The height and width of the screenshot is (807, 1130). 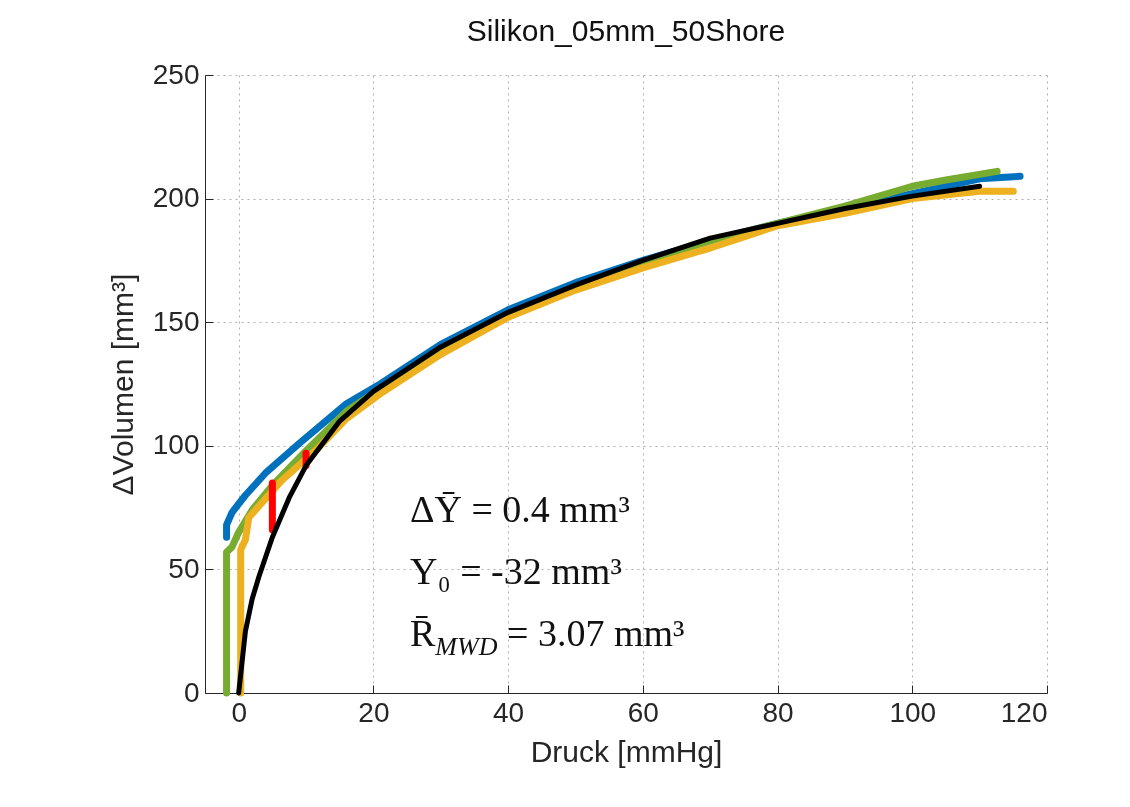 What do you see at coordinates (374, 712) in the screenshot?
I see `x-tick-label: 20` at bounding box center [374, 712].